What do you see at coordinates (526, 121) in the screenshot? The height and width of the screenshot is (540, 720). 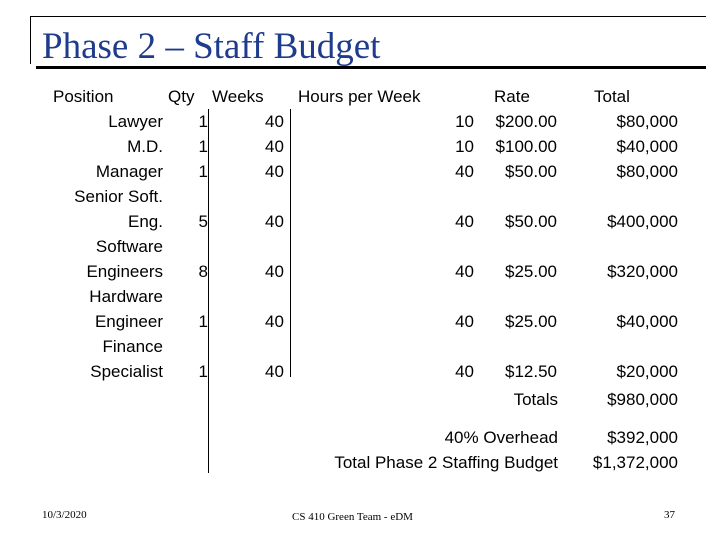 I see `rate-cell: $200.00` at bounding box center [526, 121].